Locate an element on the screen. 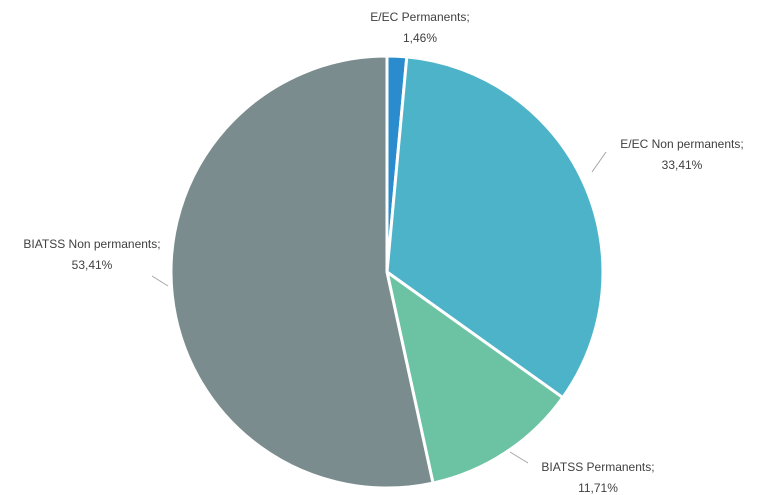  label-value: 11,71% is located at coordinates (598, 488).